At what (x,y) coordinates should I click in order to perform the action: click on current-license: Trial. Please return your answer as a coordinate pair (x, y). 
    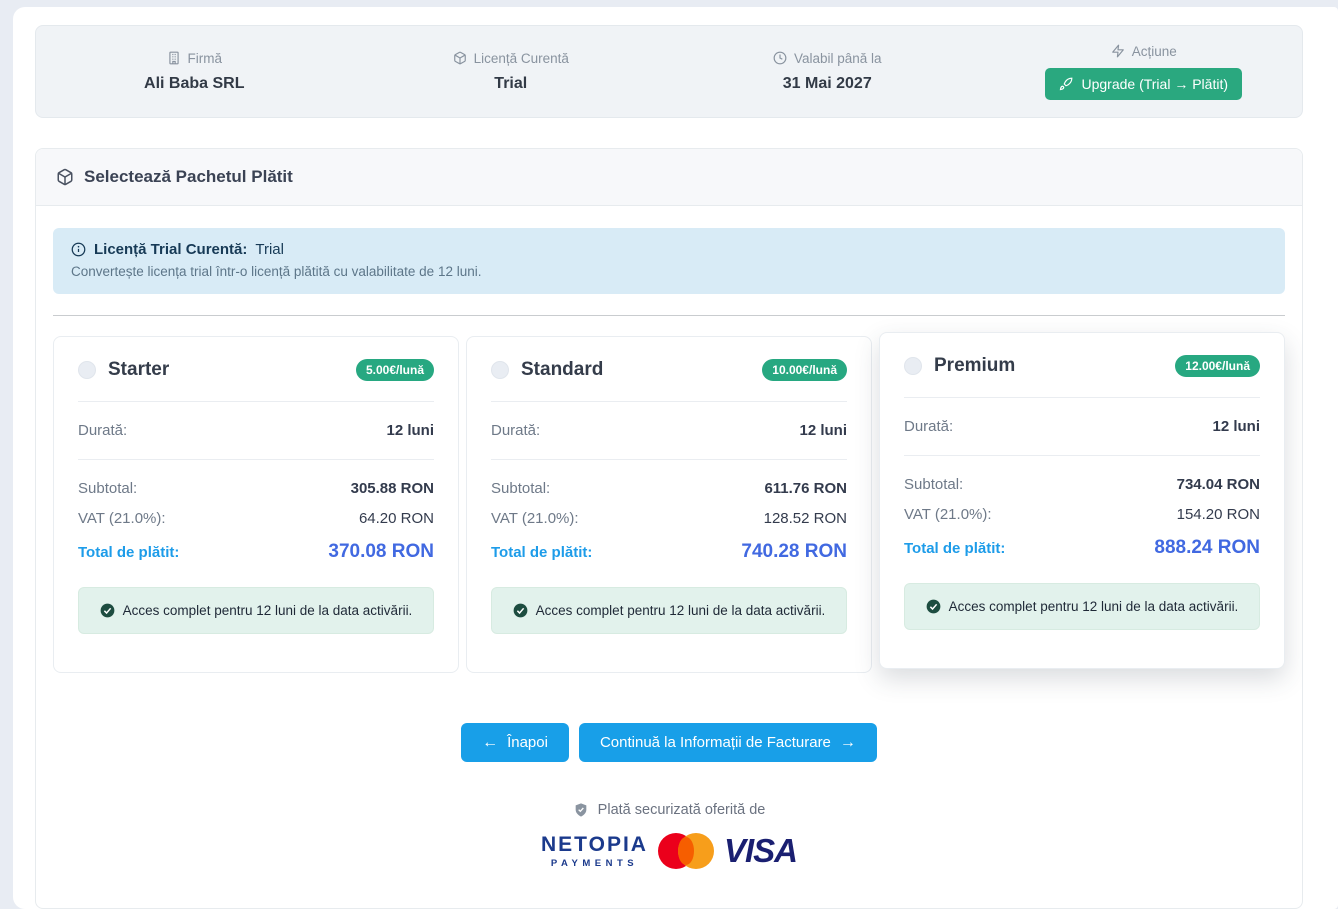
    Looking at the image, I should click on (511, 83).